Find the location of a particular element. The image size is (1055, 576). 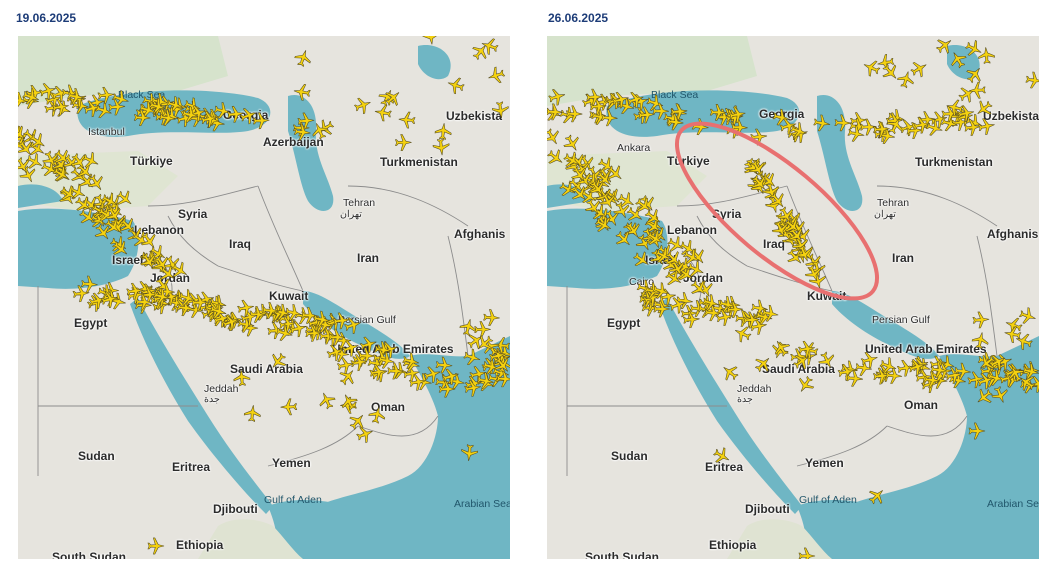

label-egypt: Egypt is located at coordinates (624, 323).